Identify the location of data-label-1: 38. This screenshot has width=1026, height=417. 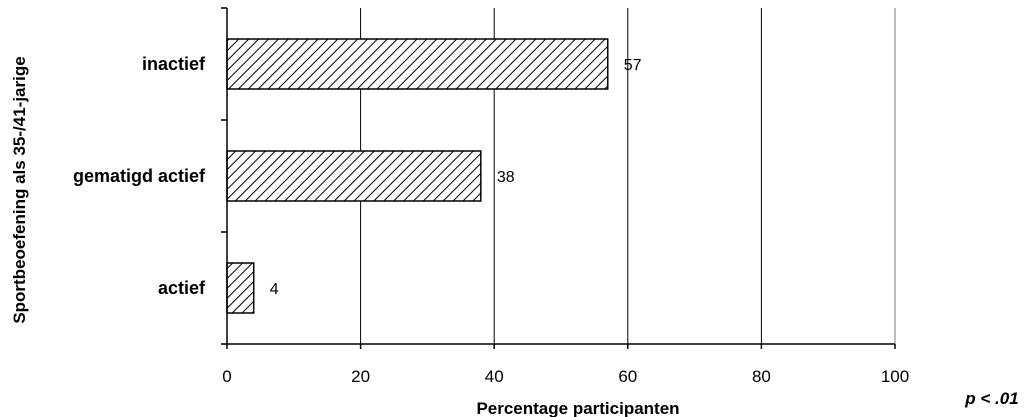
(506, 177).